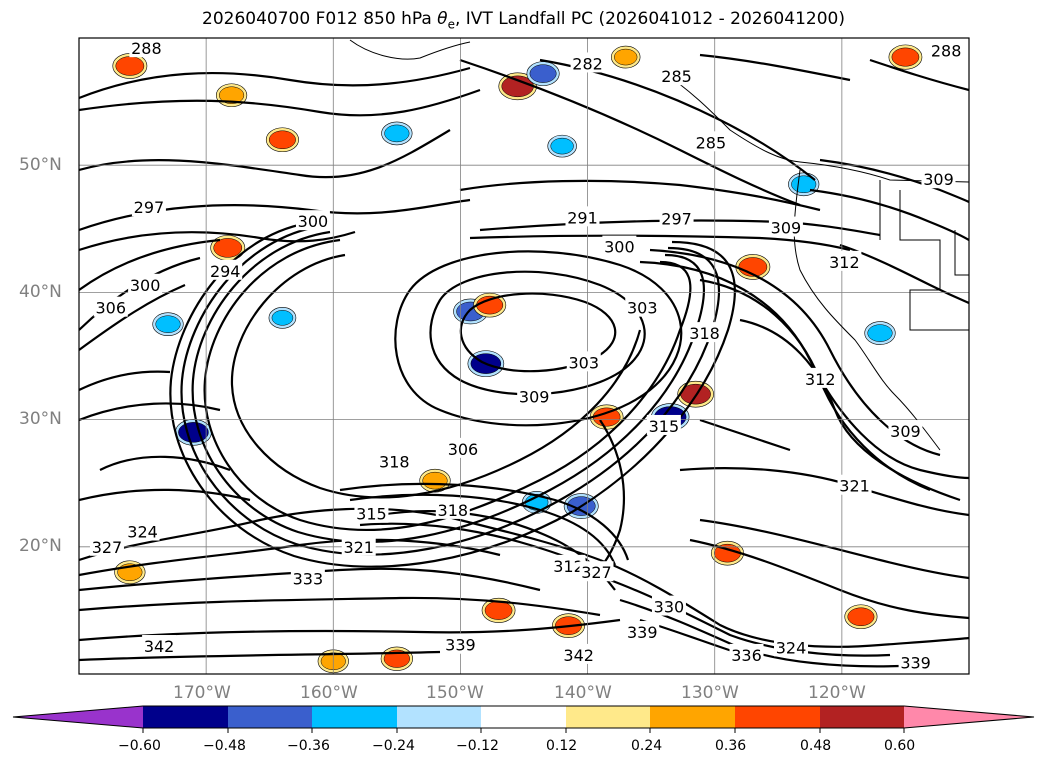 This screenshot has width=1047, height=767. What do you see at coordinates (40, 546) in the screenshot?
I see `latitude-label: 20°N` at bounding box center [40, 546].